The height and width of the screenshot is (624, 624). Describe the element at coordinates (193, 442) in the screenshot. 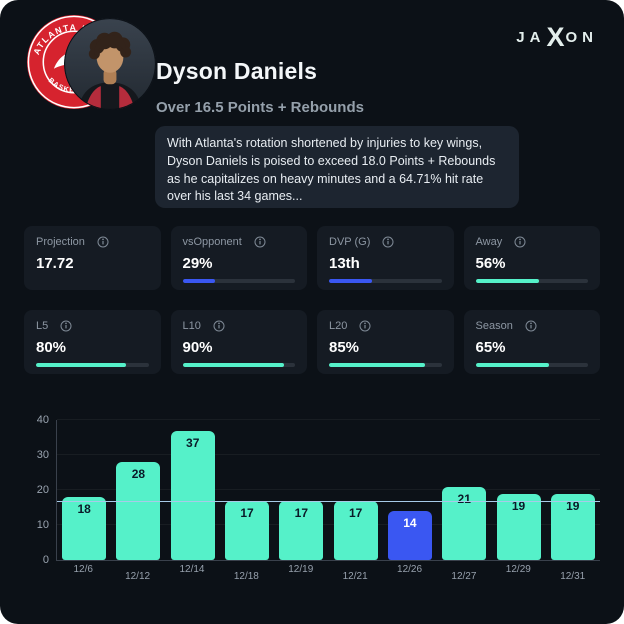

I see `bar-value: 37` at that location.